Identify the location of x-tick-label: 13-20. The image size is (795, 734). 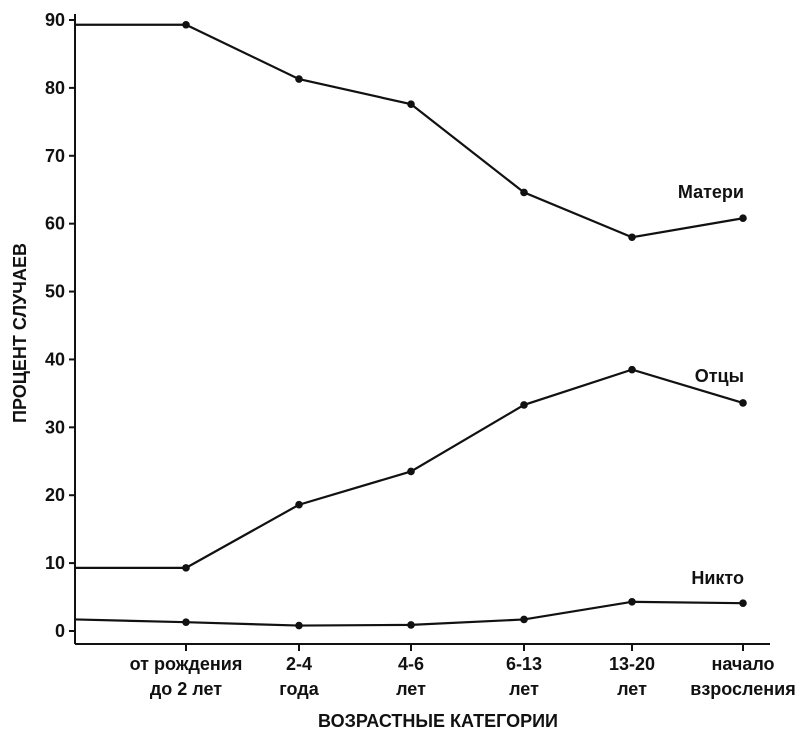
(632, 664).